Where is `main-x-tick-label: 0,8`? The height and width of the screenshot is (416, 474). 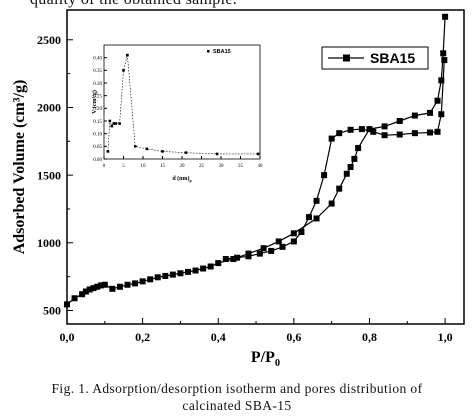
main-x-tick-label: 0,8 is located at coordinates (369, 337).